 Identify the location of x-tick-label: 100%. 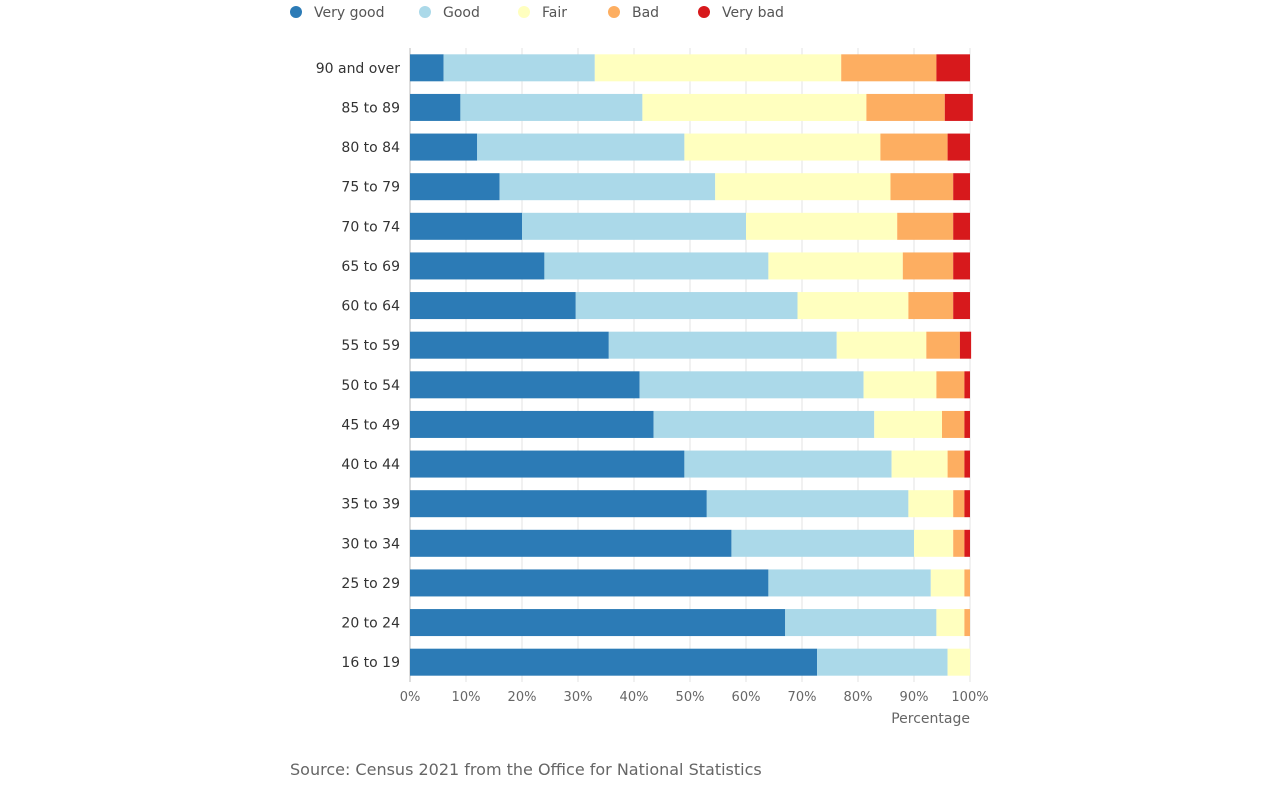
(969, 697).